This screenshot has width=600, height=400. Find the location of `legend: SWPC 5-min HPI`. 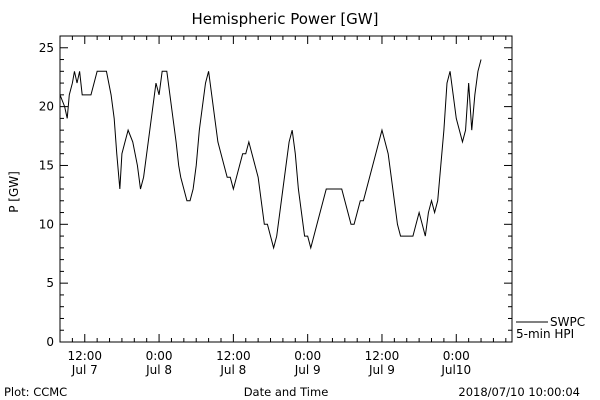

legend: SWPC 5-min HPI is located at coordinates (550, 328).